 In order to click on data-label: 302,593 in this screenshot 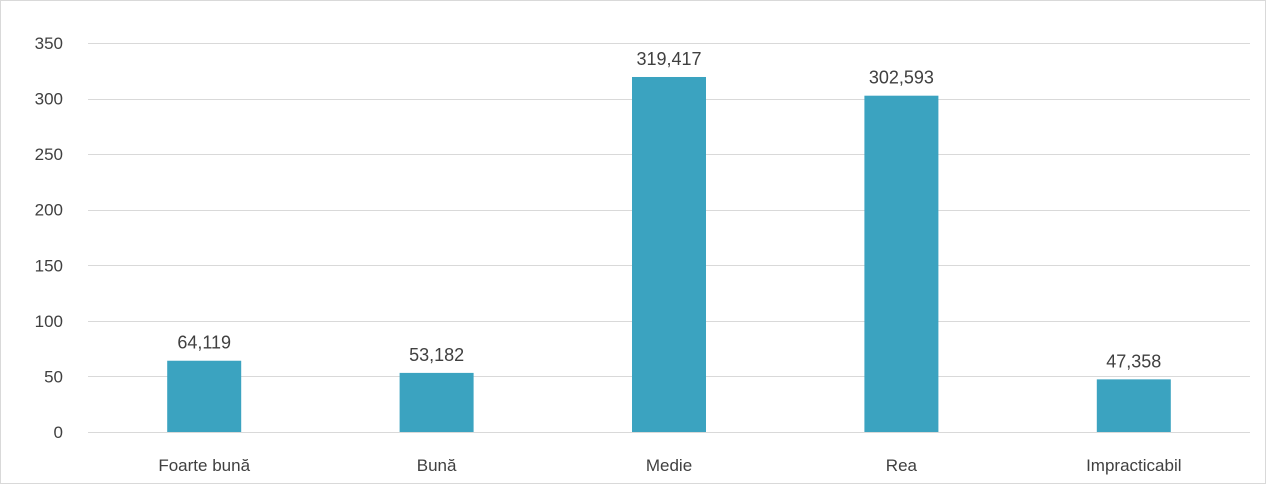, I will do `click(901, 78)`.